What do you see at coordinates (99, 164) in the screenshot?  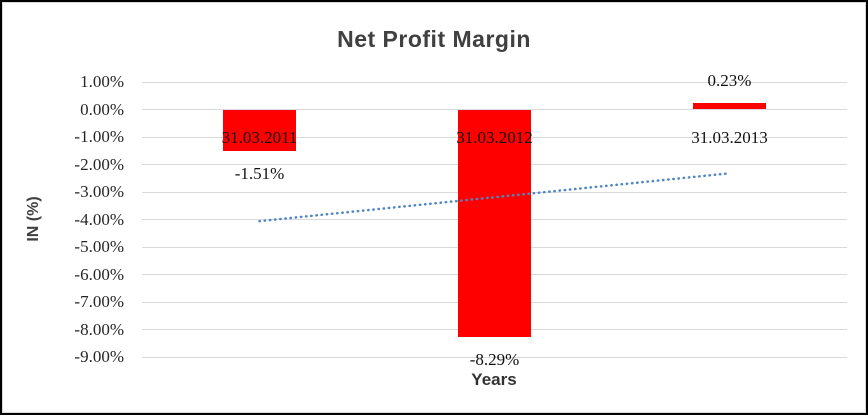 I see `y-tick-label: -2.00%` at bounding box center [99, 164].